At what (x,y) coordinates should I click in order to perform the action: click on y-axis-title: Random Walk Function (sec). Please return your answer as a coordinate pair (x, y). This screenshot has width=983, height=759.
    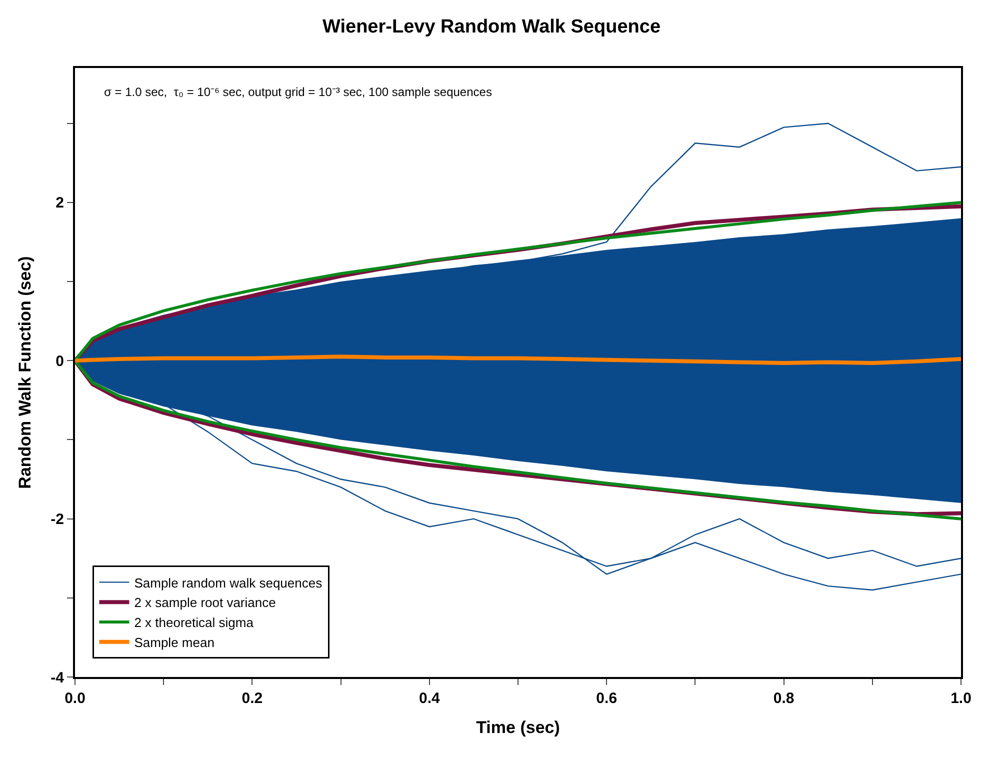
    Looking at the image, I should click on (25, 372).